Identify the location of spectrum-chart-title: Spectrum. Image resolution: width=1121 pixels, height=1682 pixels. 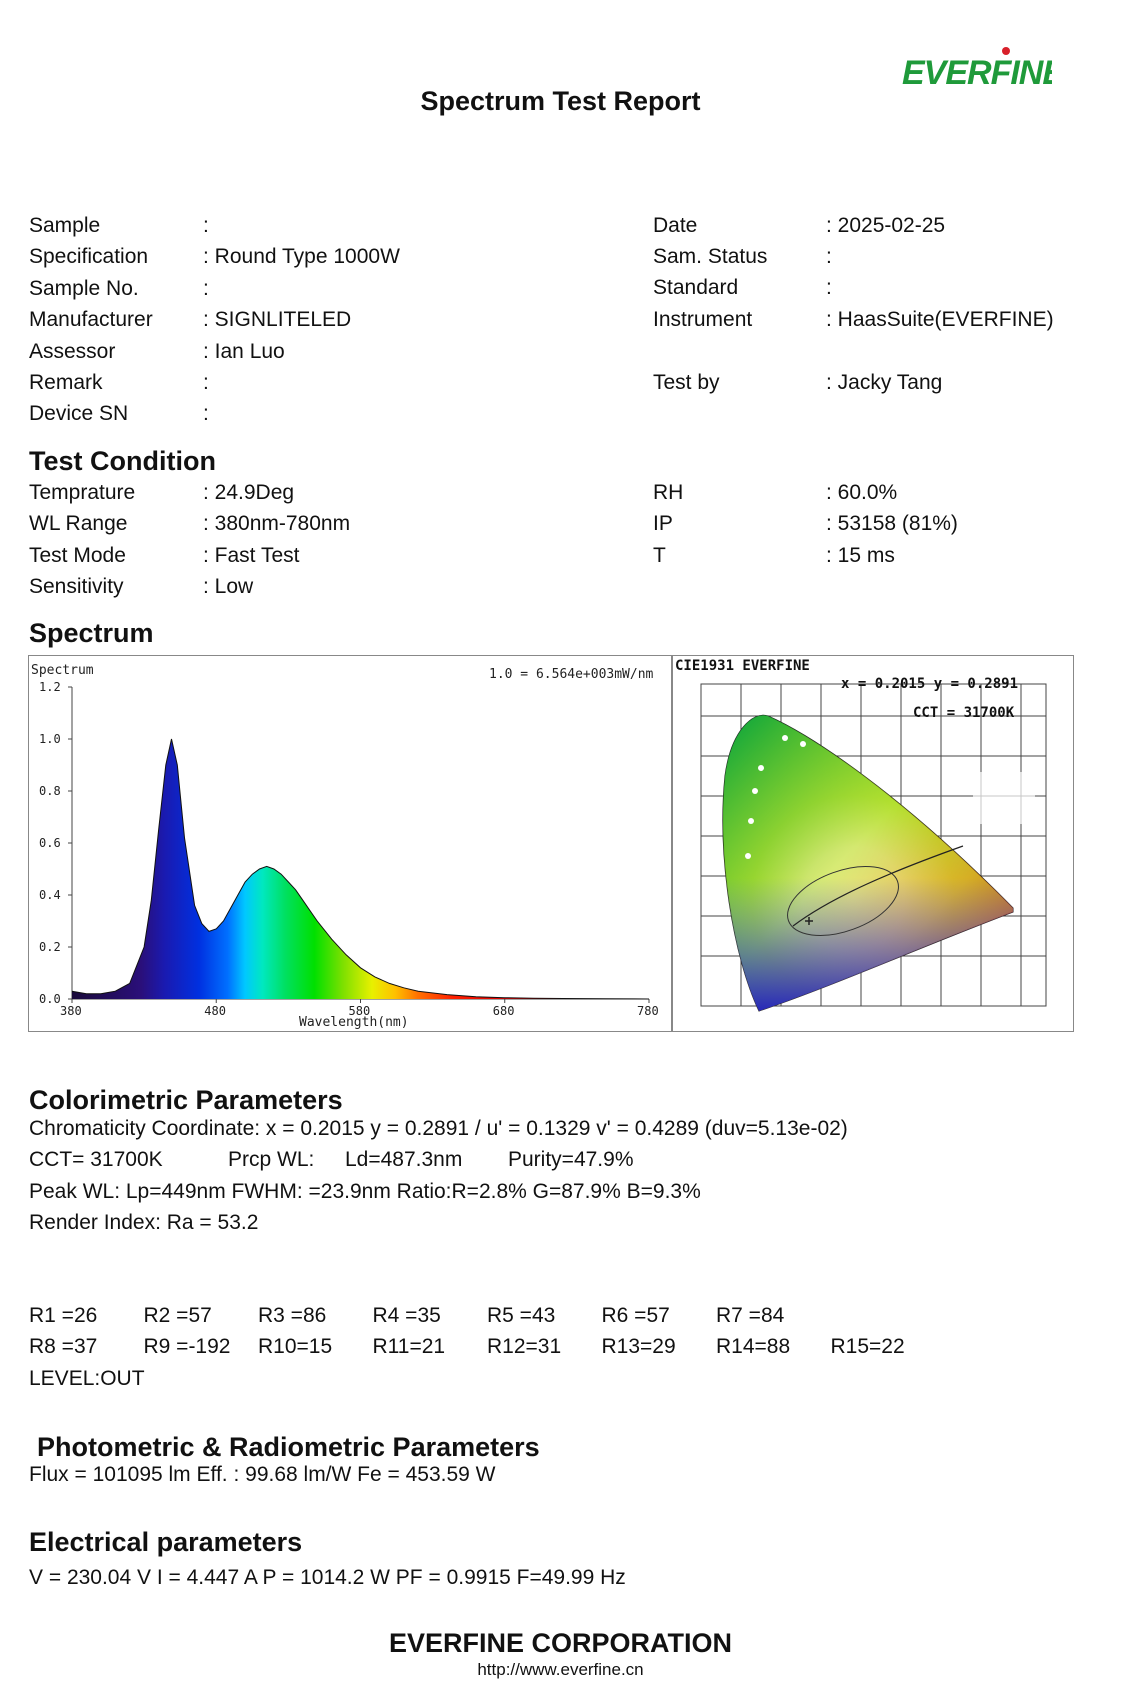
(62, 670).